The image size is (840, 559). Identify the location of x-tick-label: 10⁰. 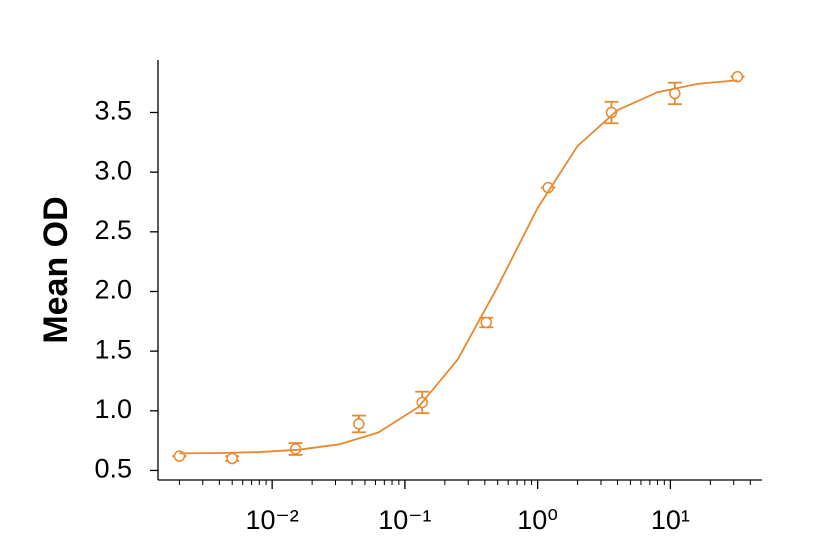
(537, 520).